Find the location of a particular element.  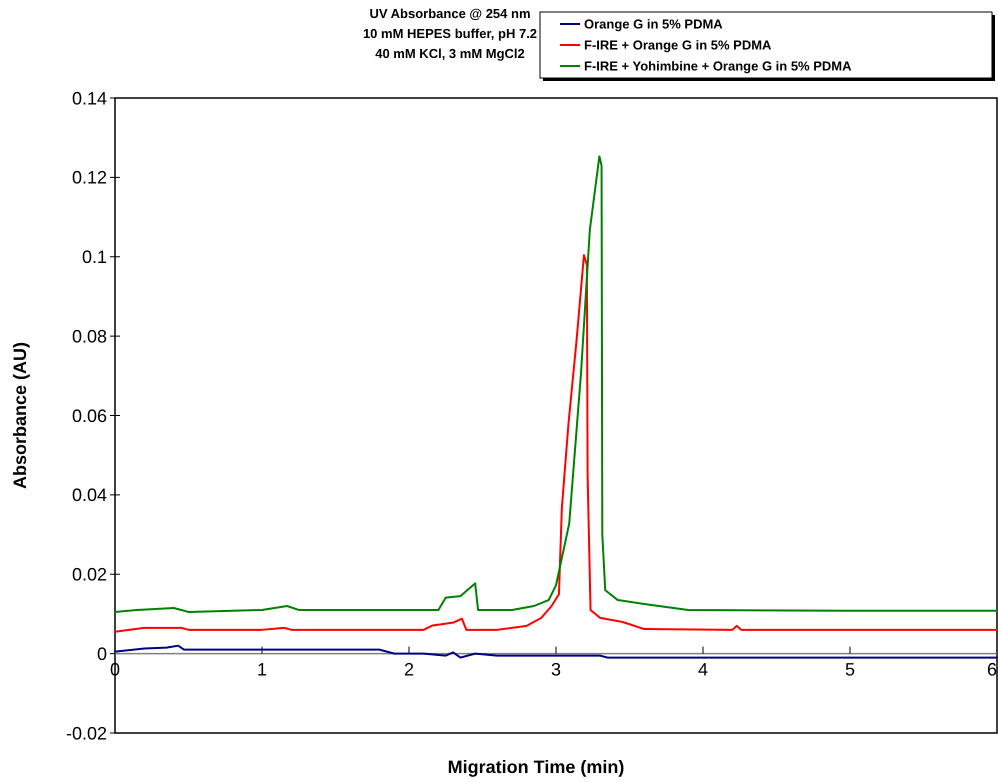

y-tick-label: 0.06 is located at coordinates (89, 416).